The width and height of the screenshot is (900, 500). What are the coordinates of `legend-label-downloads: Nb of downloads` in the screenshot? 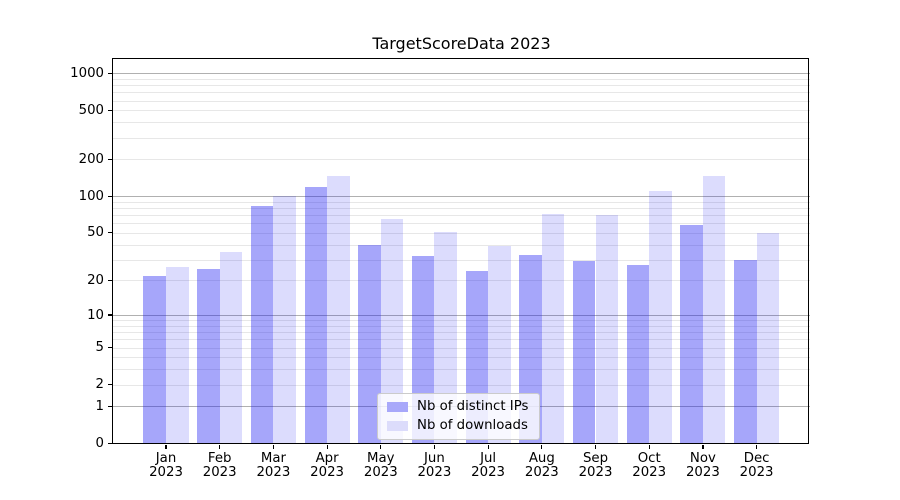 It's located at (472, 425).